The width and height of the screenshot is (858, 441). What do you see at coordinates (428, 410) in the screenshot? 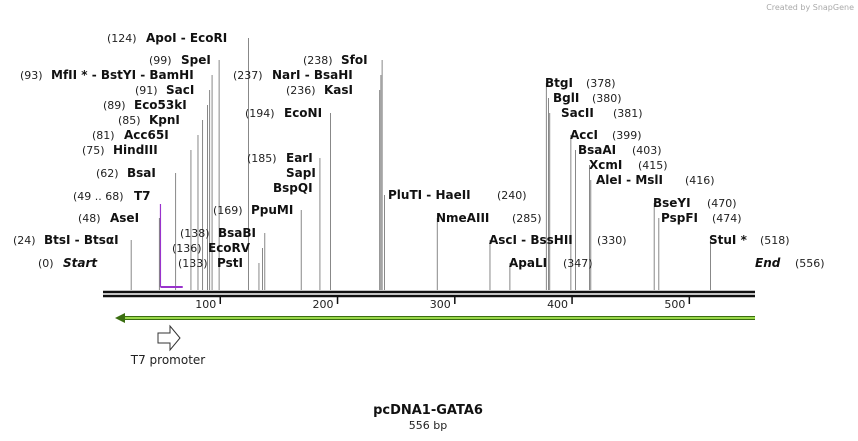
I see `map-title: pcDNA1-GATA6` at bounding box center [428, 410].